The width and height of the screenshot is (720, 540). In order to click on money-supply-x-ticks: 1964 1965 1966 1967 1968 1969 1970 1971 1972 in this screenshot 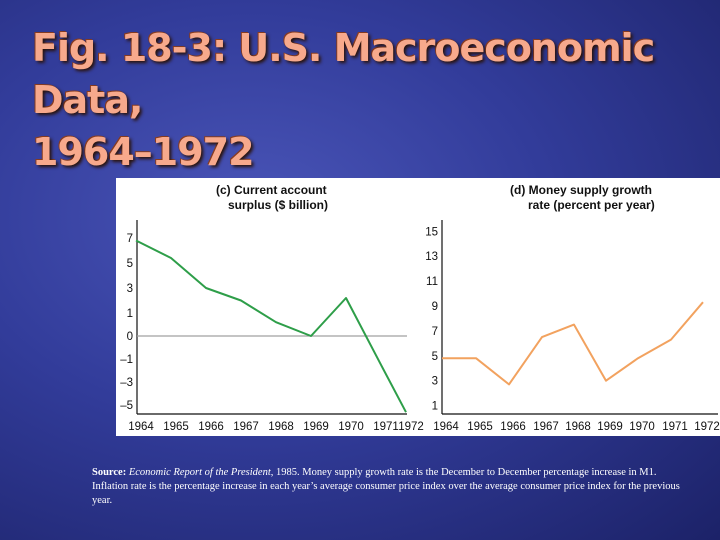, I will do `click(576, 427)`.